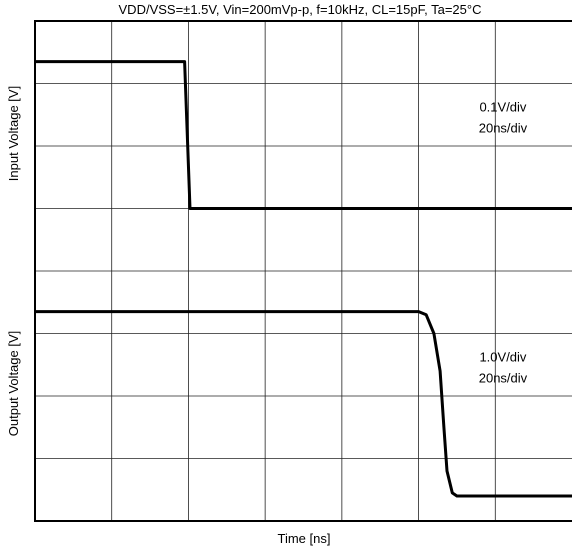  What do you see at coordinates (502, 107) in the screenshot?
I see `input-volts-per-div-label: 0.1V/div` at bounding box center [502, 107].